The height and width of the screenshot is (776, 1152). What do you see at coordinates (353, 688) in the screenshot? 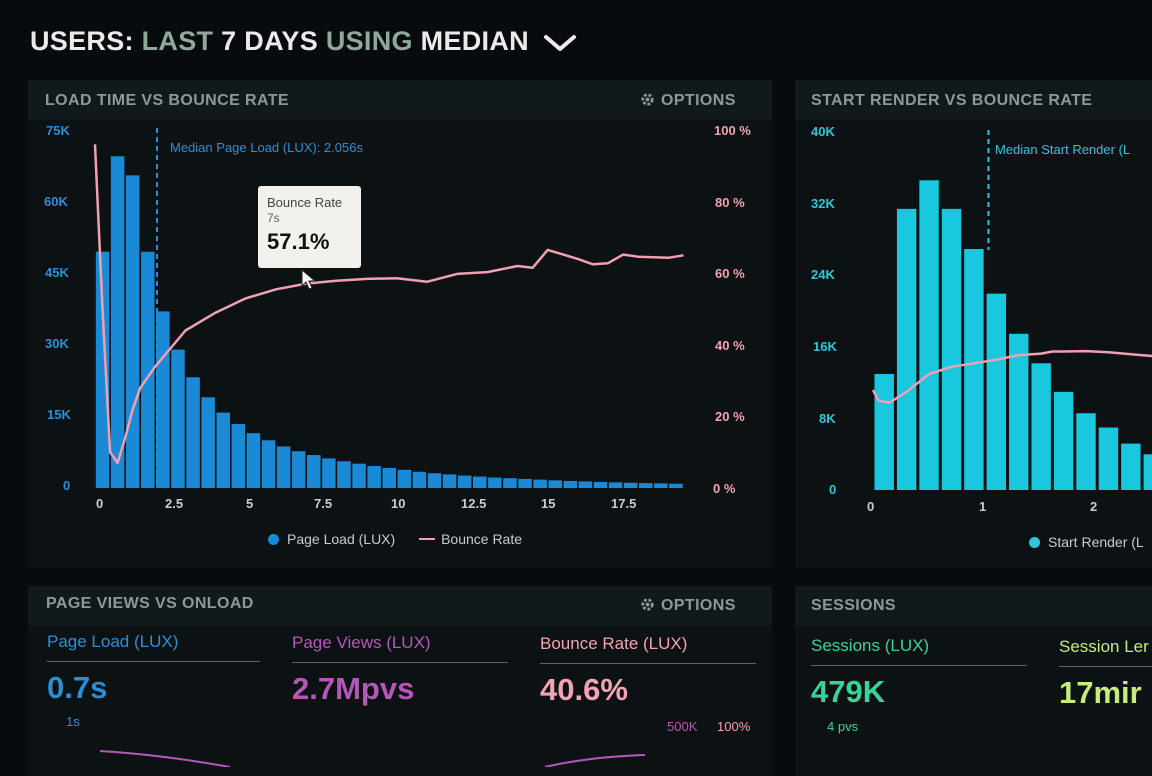
I see `metric-value-page-views: 2.7Mpvs` at bounding box center [353, 688].